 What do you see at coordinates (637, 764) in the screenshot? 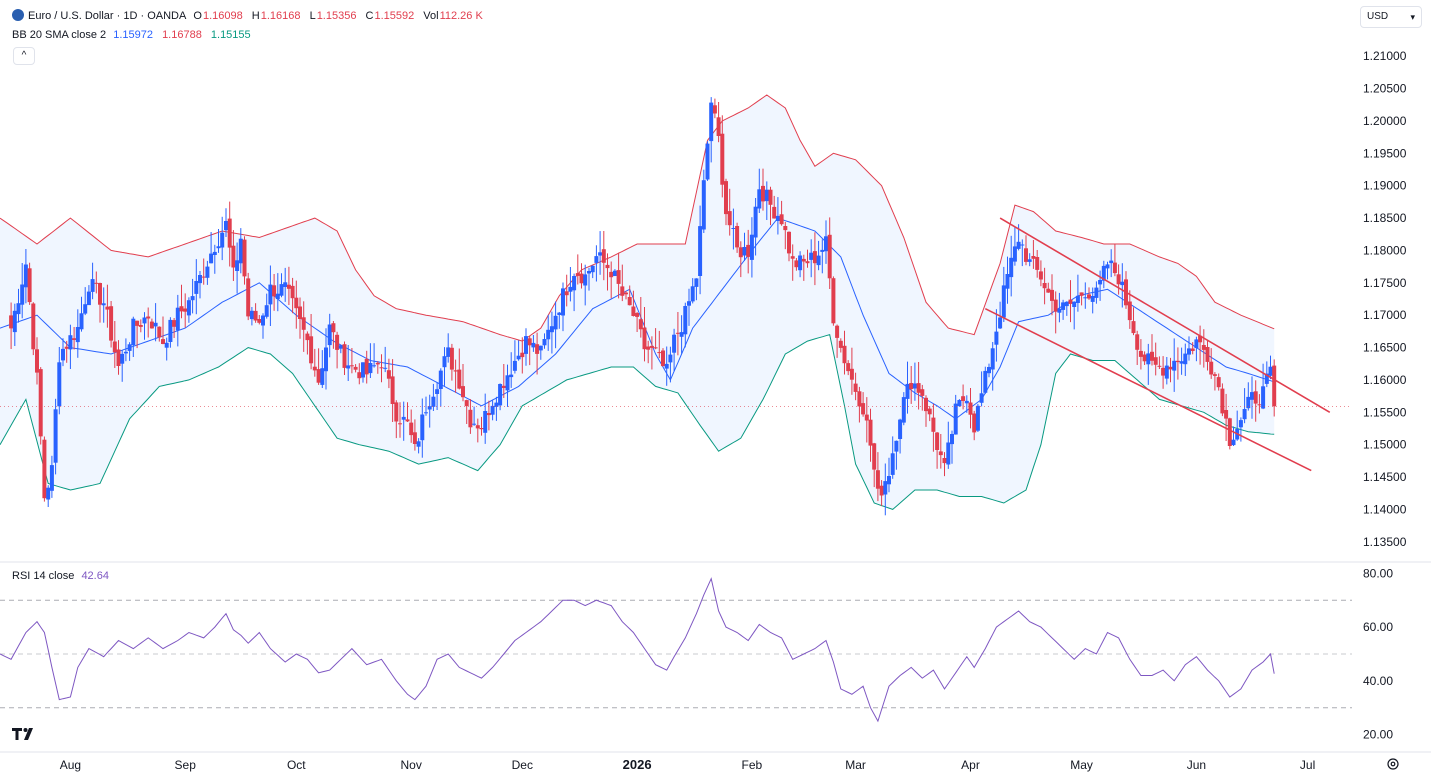
I see `time-tick-label: 2026` at bounding box center [637, 764].